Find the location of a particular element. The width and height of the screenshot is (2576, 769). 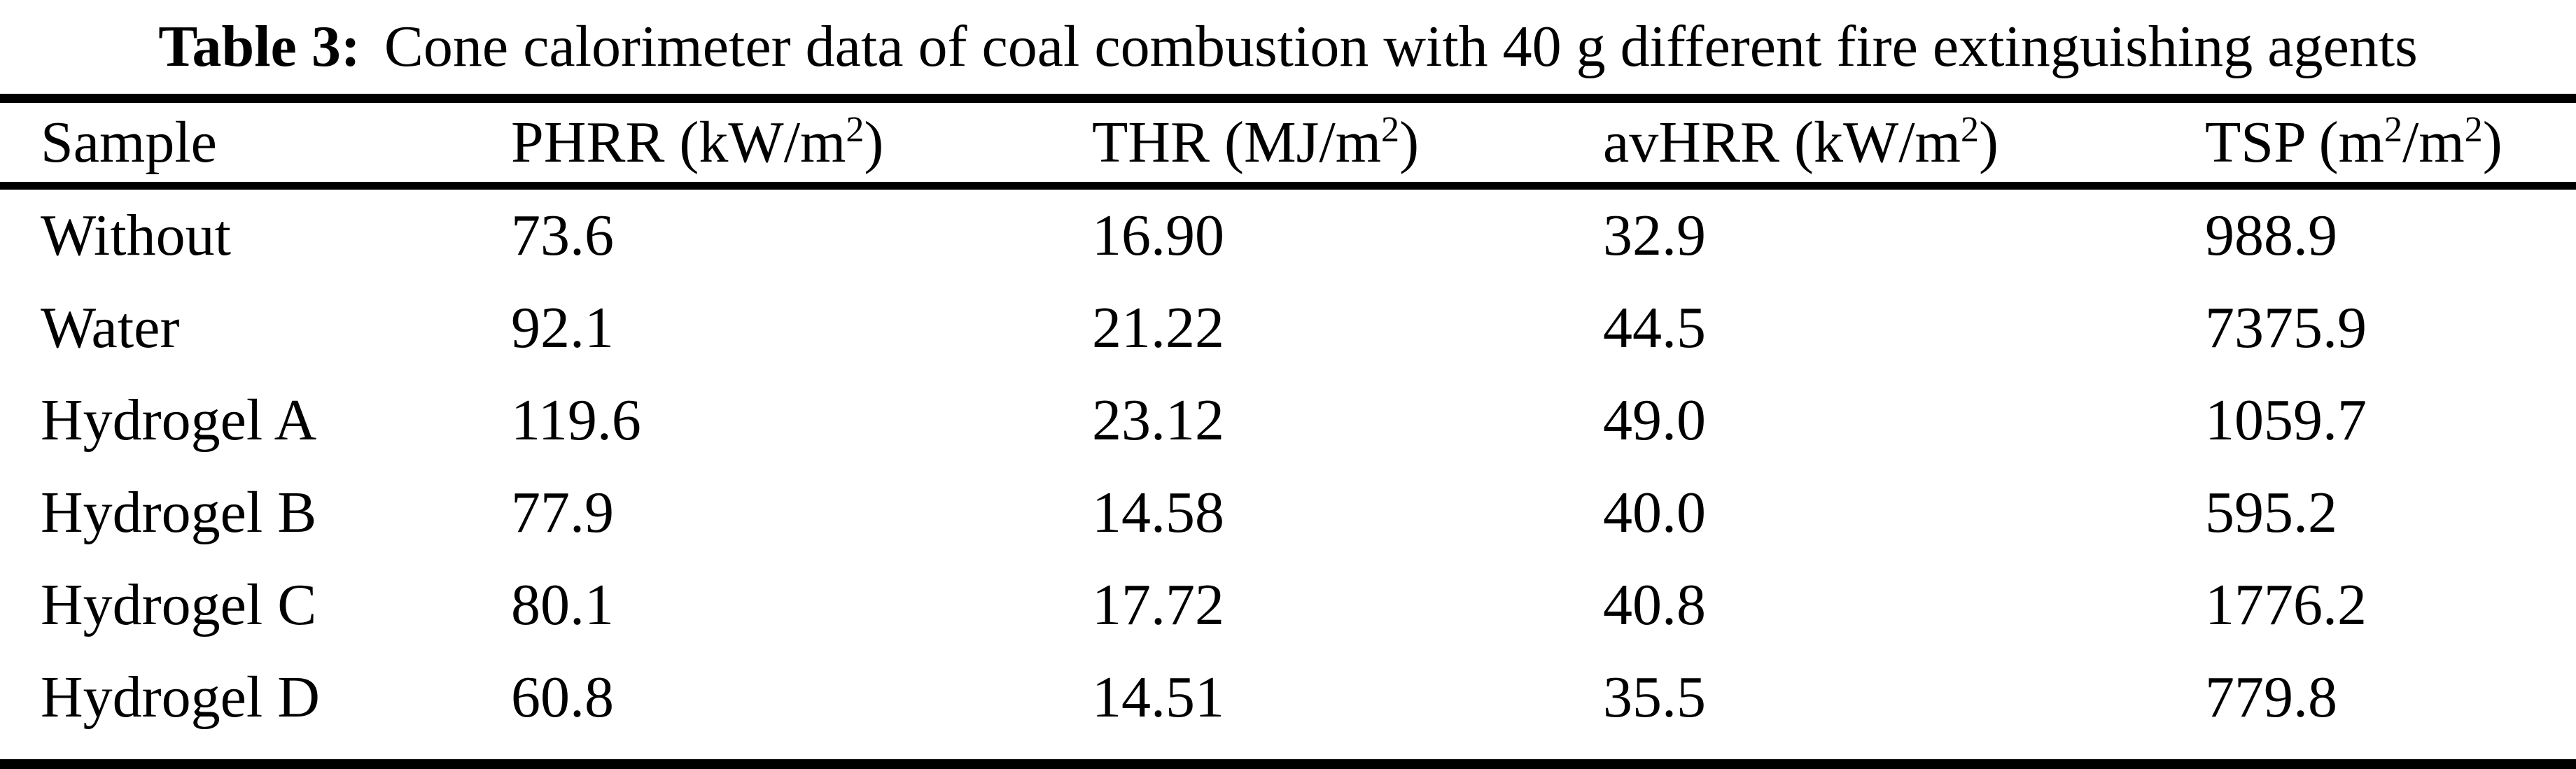

sample-name-cell: Water is located at coordinates (110, 327).